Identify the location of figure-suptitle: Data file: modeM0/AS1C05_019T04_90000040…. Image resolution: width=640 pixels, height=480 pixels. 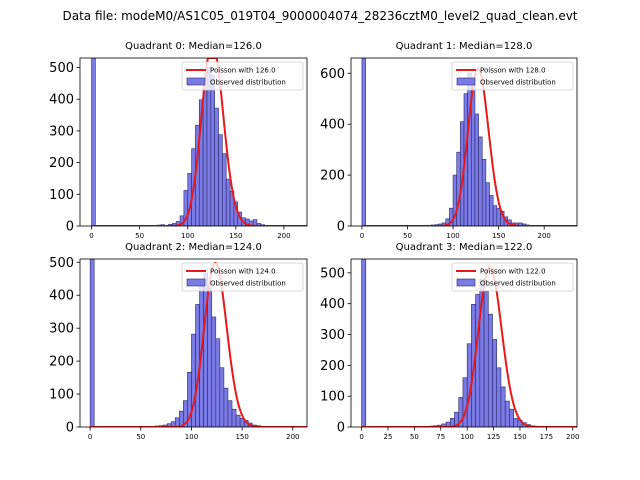
(319, 16).